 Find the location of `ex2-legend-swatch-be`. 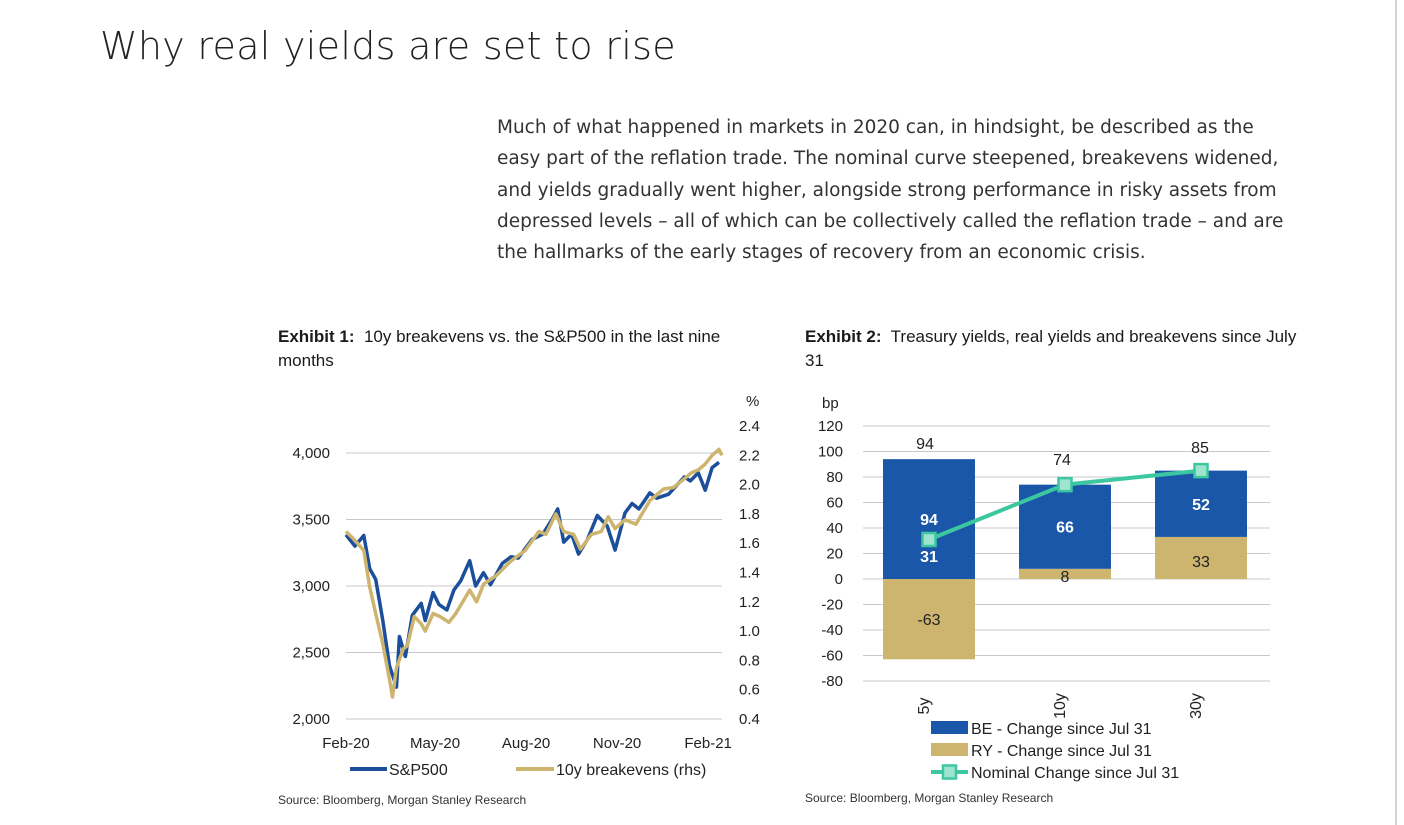

ex2-legend-swatch-be is located at coordinates (949, 727).